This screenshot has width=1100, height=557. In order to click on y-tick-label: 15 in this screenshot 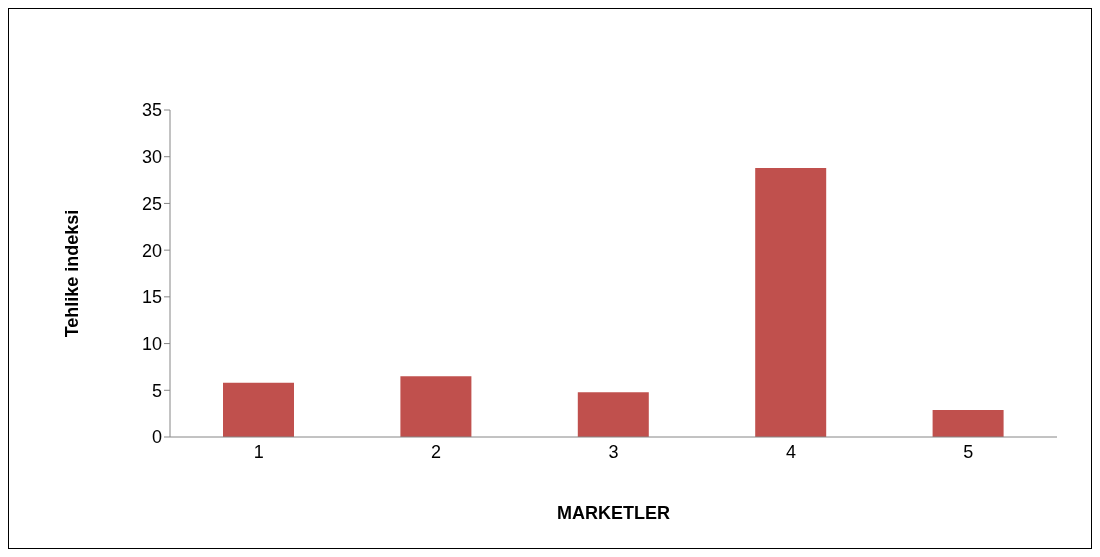, I will do `click(151, 297)`.